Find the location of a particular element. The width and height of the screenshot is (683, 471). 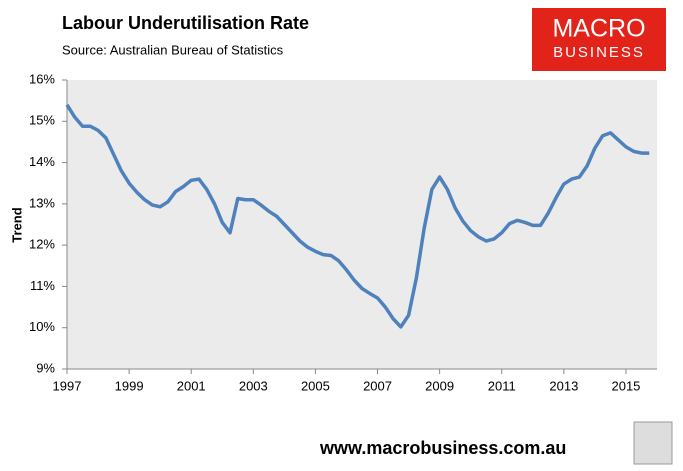

brand-line1: MACRO is located at coordinates (598, 29).